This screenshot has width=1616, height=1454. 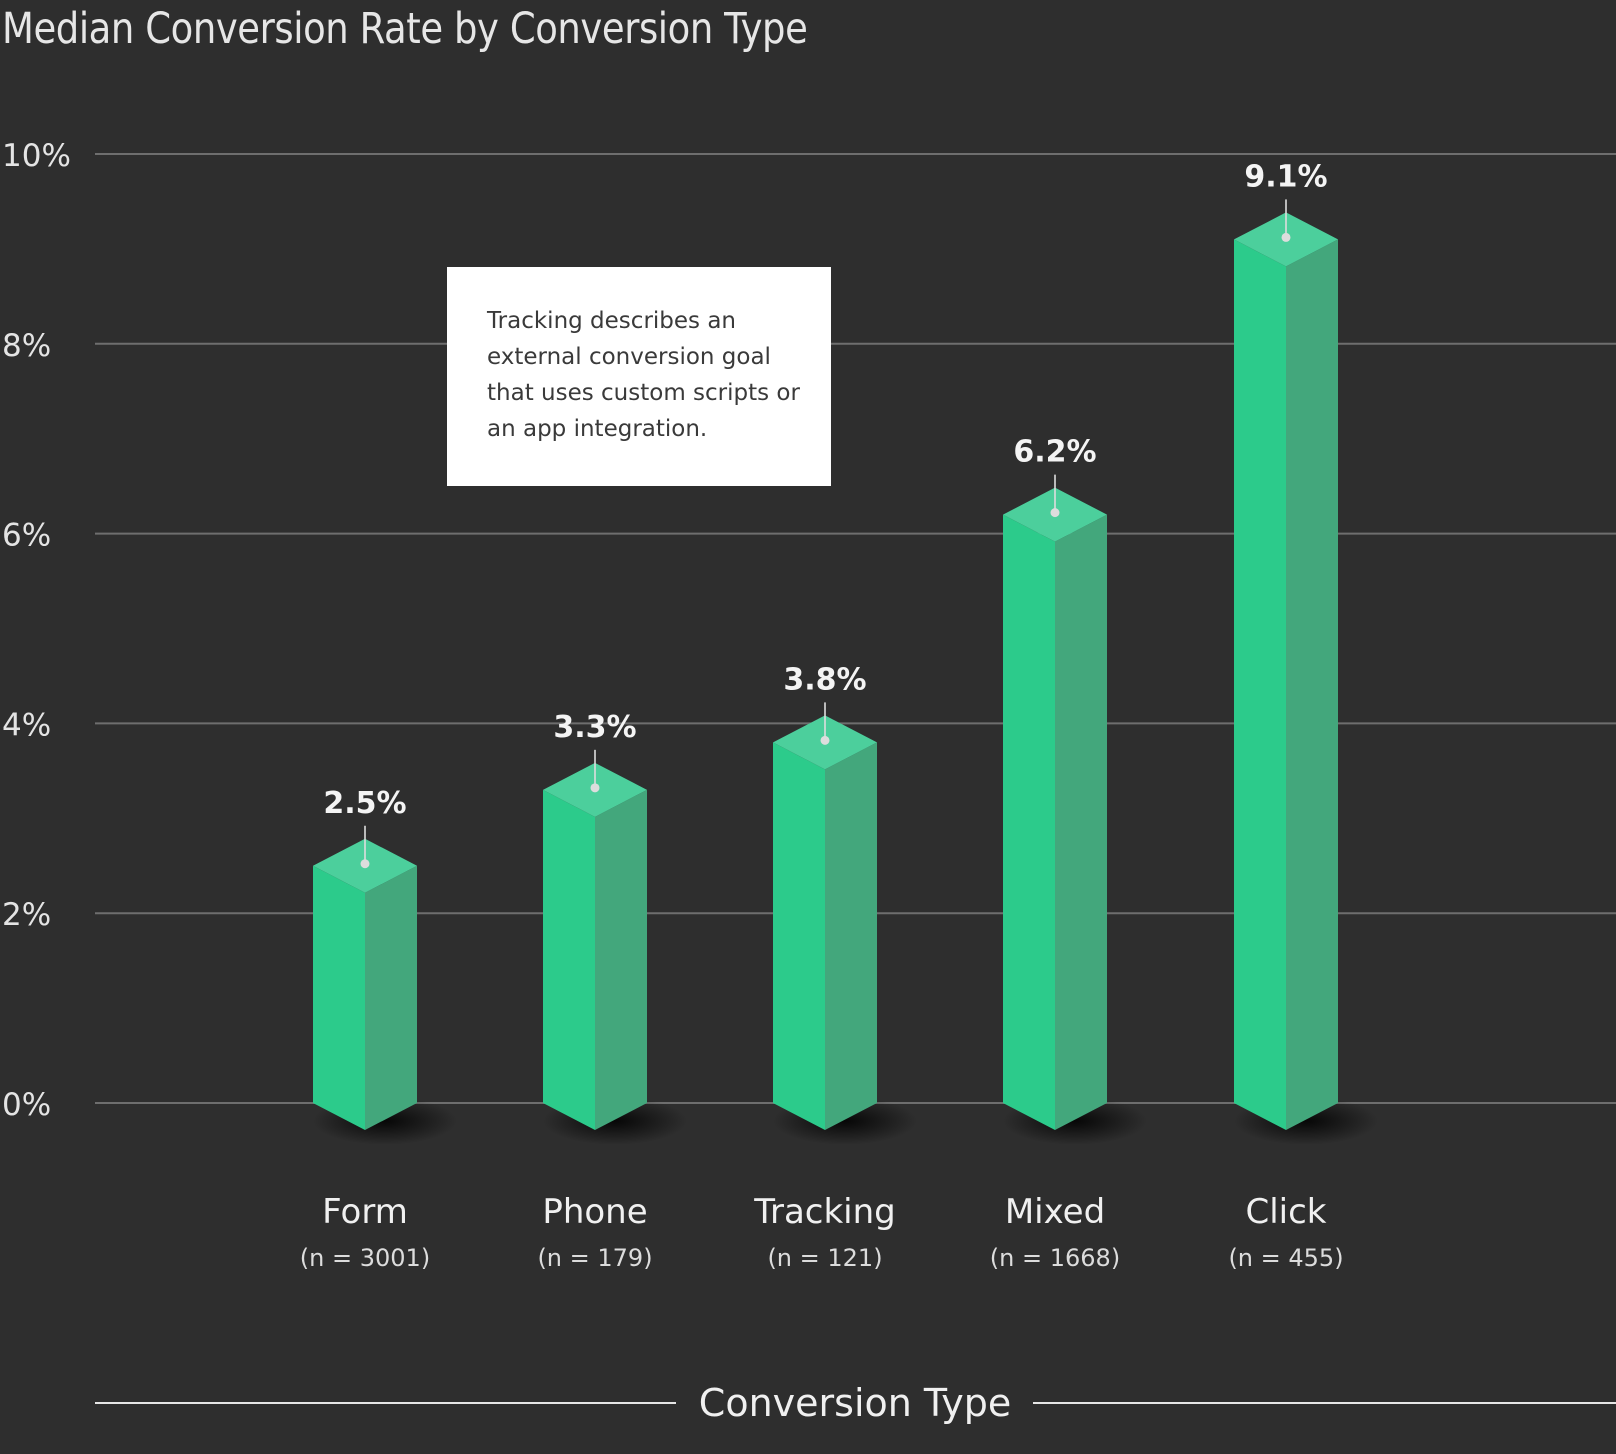 I want to click on x-axis-title-group: Conversion Type, so click(x=855, y=1403).